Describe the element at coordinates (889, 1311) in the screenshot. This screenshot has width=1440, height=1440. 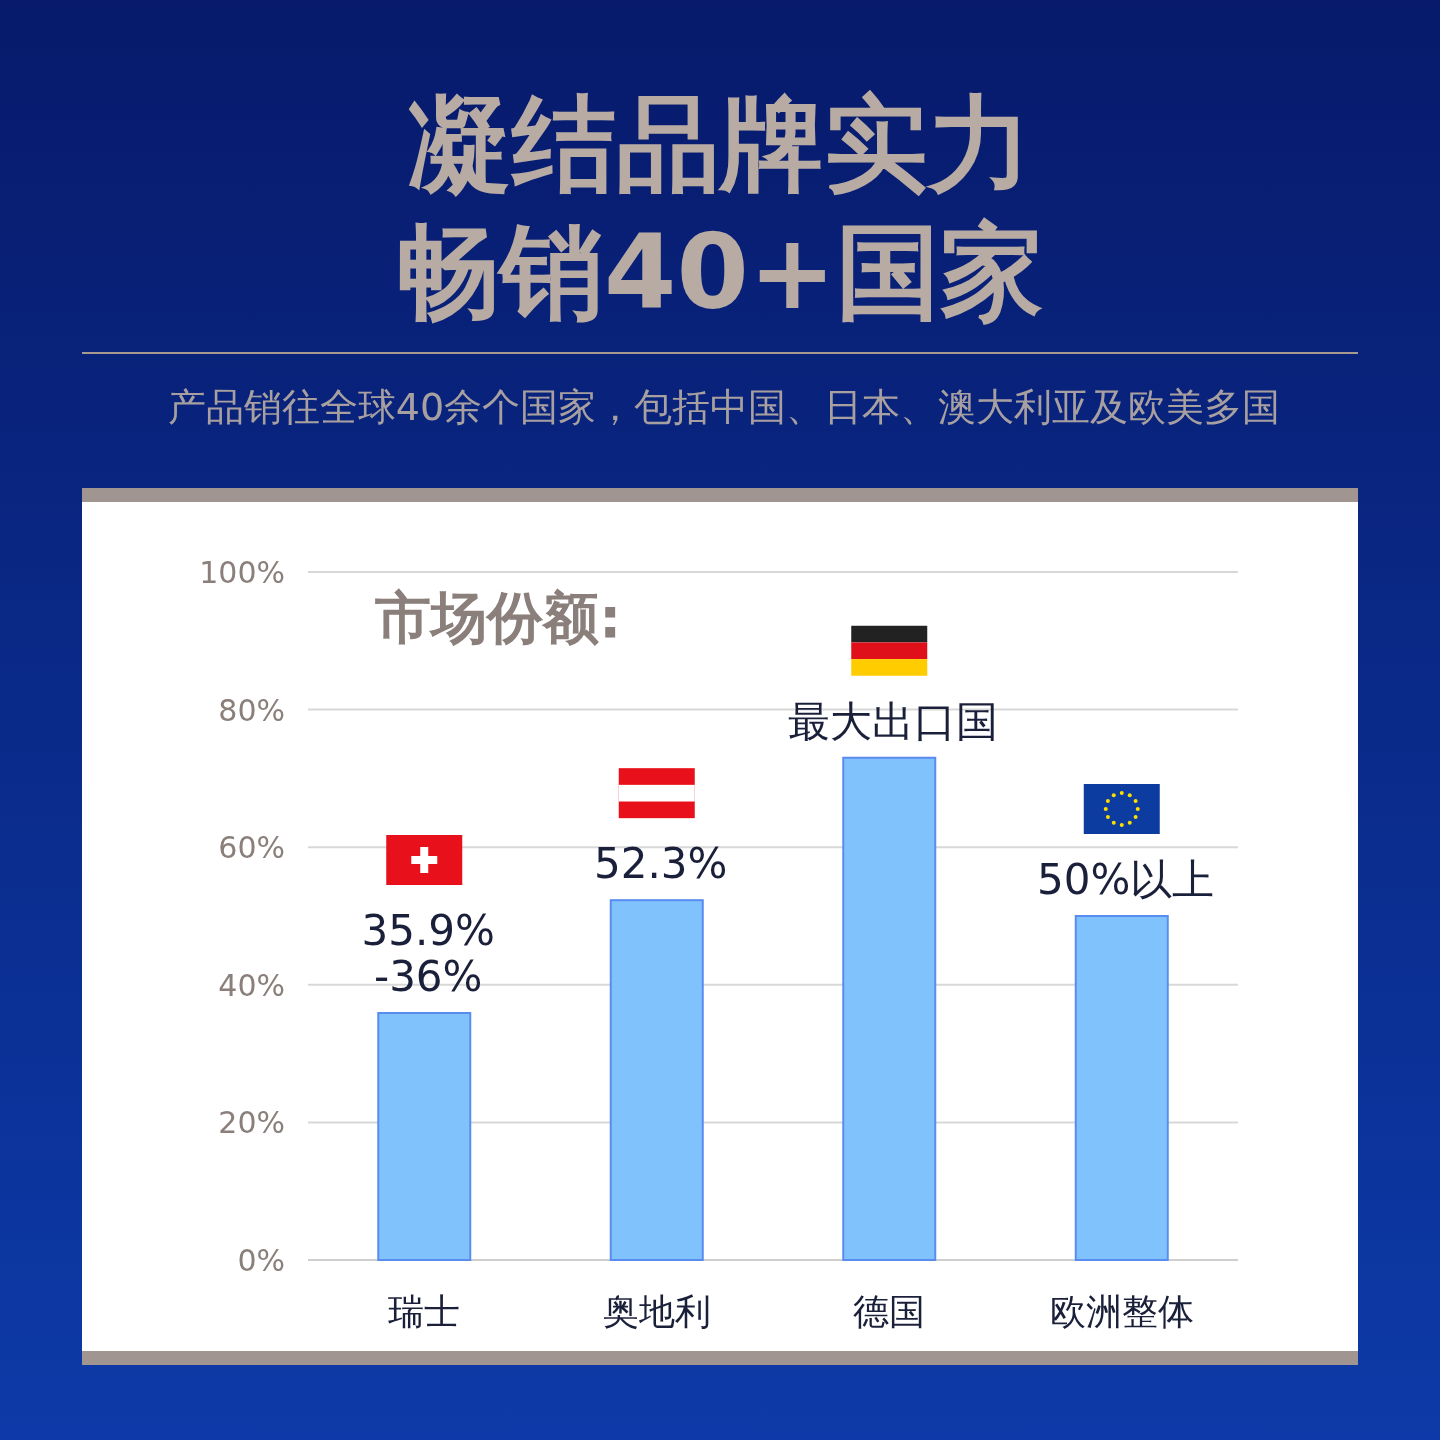
I see `x-tick-label: 德国` at that location.